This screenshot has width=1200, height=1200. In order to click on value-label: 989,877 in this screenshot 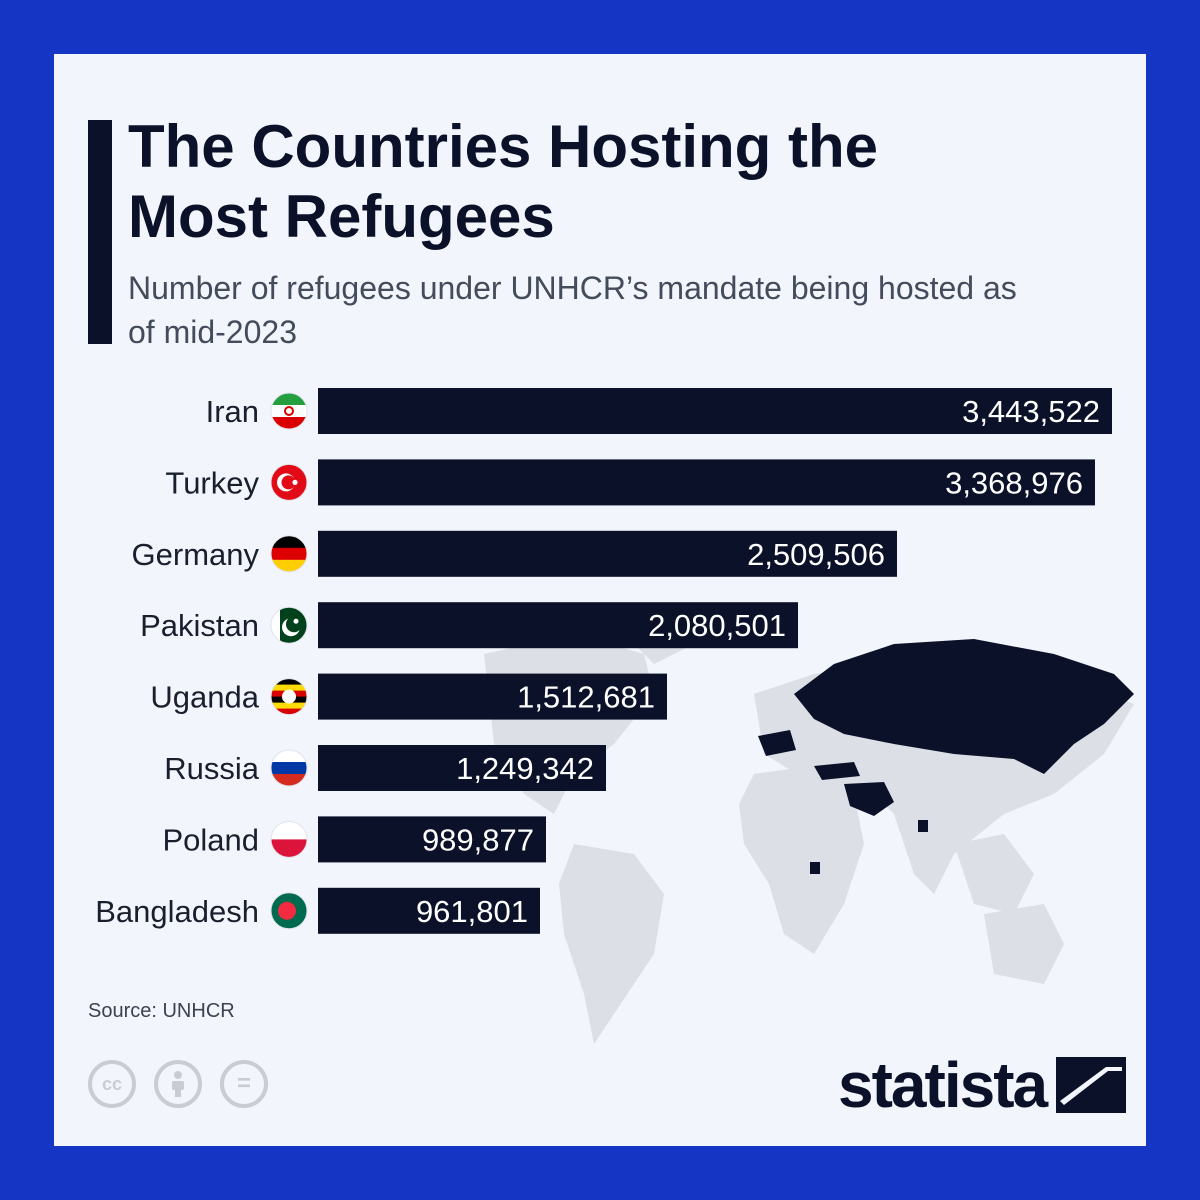, I will do `click(478, 839)`.